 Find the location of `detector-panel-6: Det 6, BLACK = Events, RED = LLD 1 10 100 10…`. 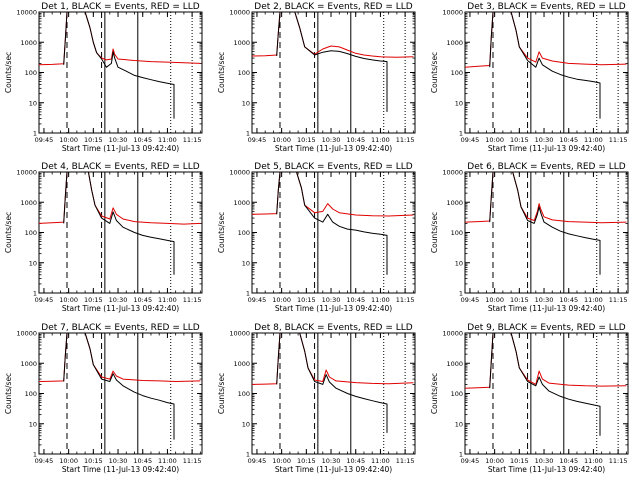

detector-panel-6: Det 6, BLACK = Events, RED = LLD 1 10 100 10… is located at coordinates (529, 237).